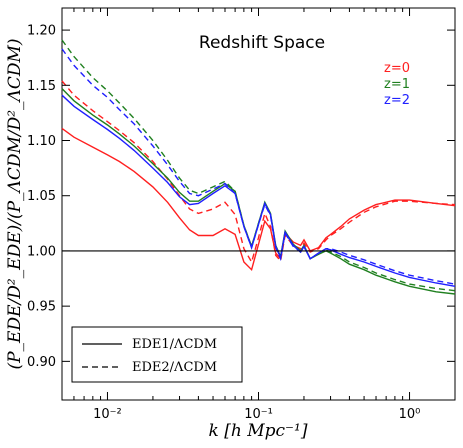  Describe the element at coordinates (174, 344) in the screenshot. I see `legend-label-ede1: EDE1/ΛCDM` at that location.